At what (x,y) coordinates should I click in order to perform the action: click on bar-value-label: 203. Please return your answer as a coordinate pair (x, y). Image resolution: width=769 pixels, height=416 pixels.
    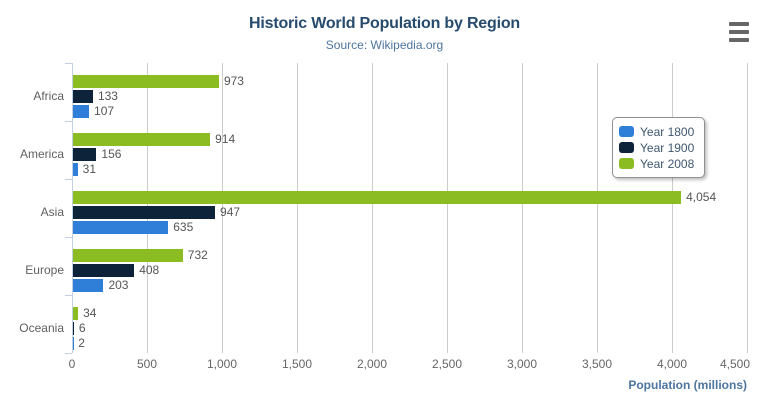
    Looking at the image, I should click on (118, 285).